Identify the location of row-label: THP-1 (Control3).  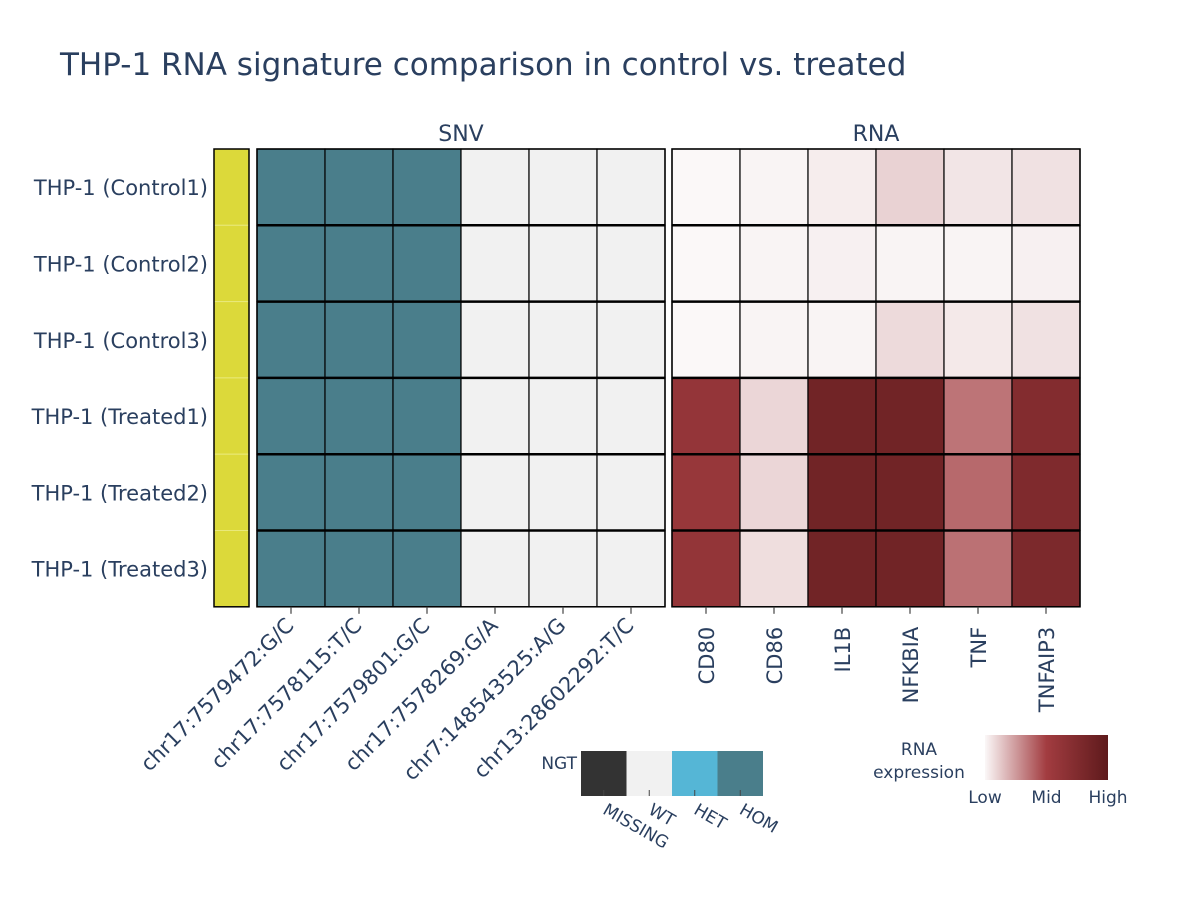
(120, 341).